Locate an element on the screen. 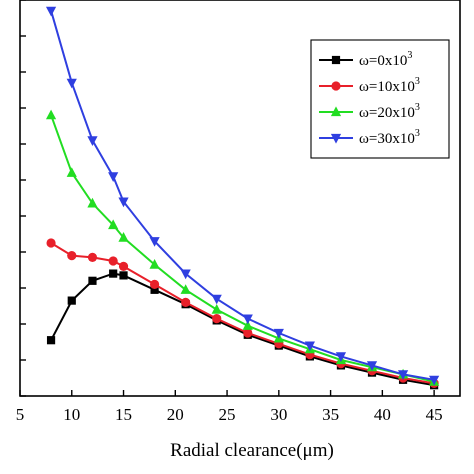 Image resolution: width=474 pixels, height=474 pixels. x-axis-ticks: 5 10 15 20 25 30 35 40 45 is located at coordinates (229, 407).